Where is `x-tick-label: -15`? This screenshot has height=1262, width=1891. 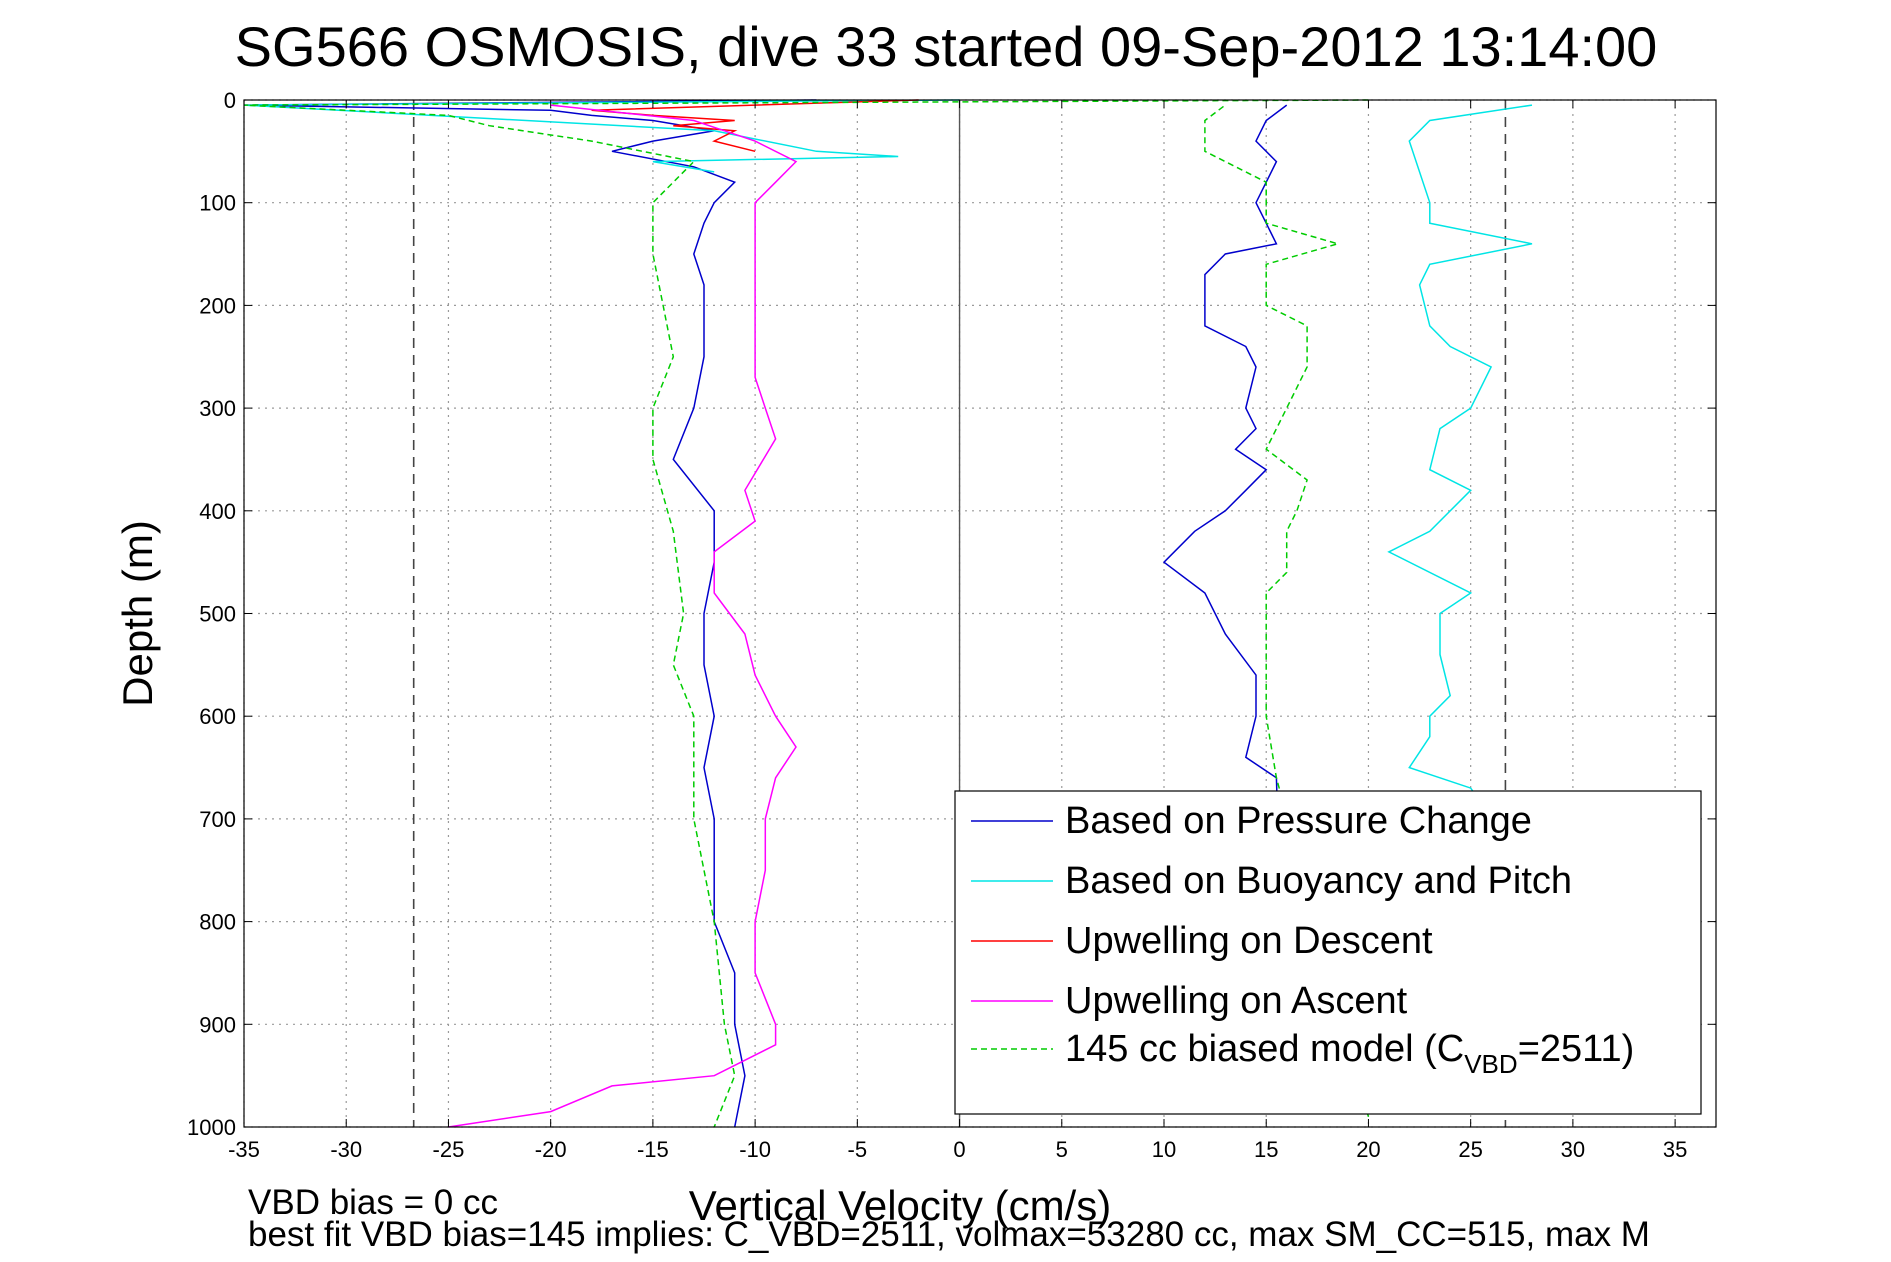
x-tick-label: -15 is located at coordinates (653, 1149).